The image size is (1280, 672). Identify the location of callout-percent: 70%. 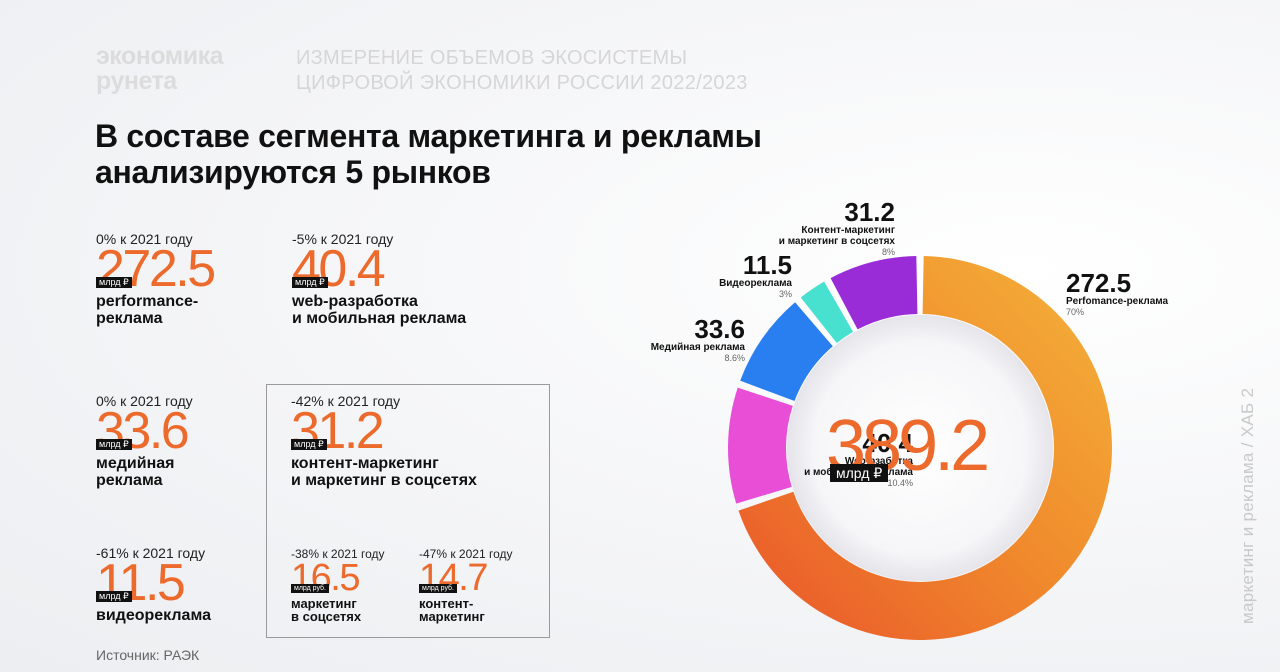
(1075, 312).